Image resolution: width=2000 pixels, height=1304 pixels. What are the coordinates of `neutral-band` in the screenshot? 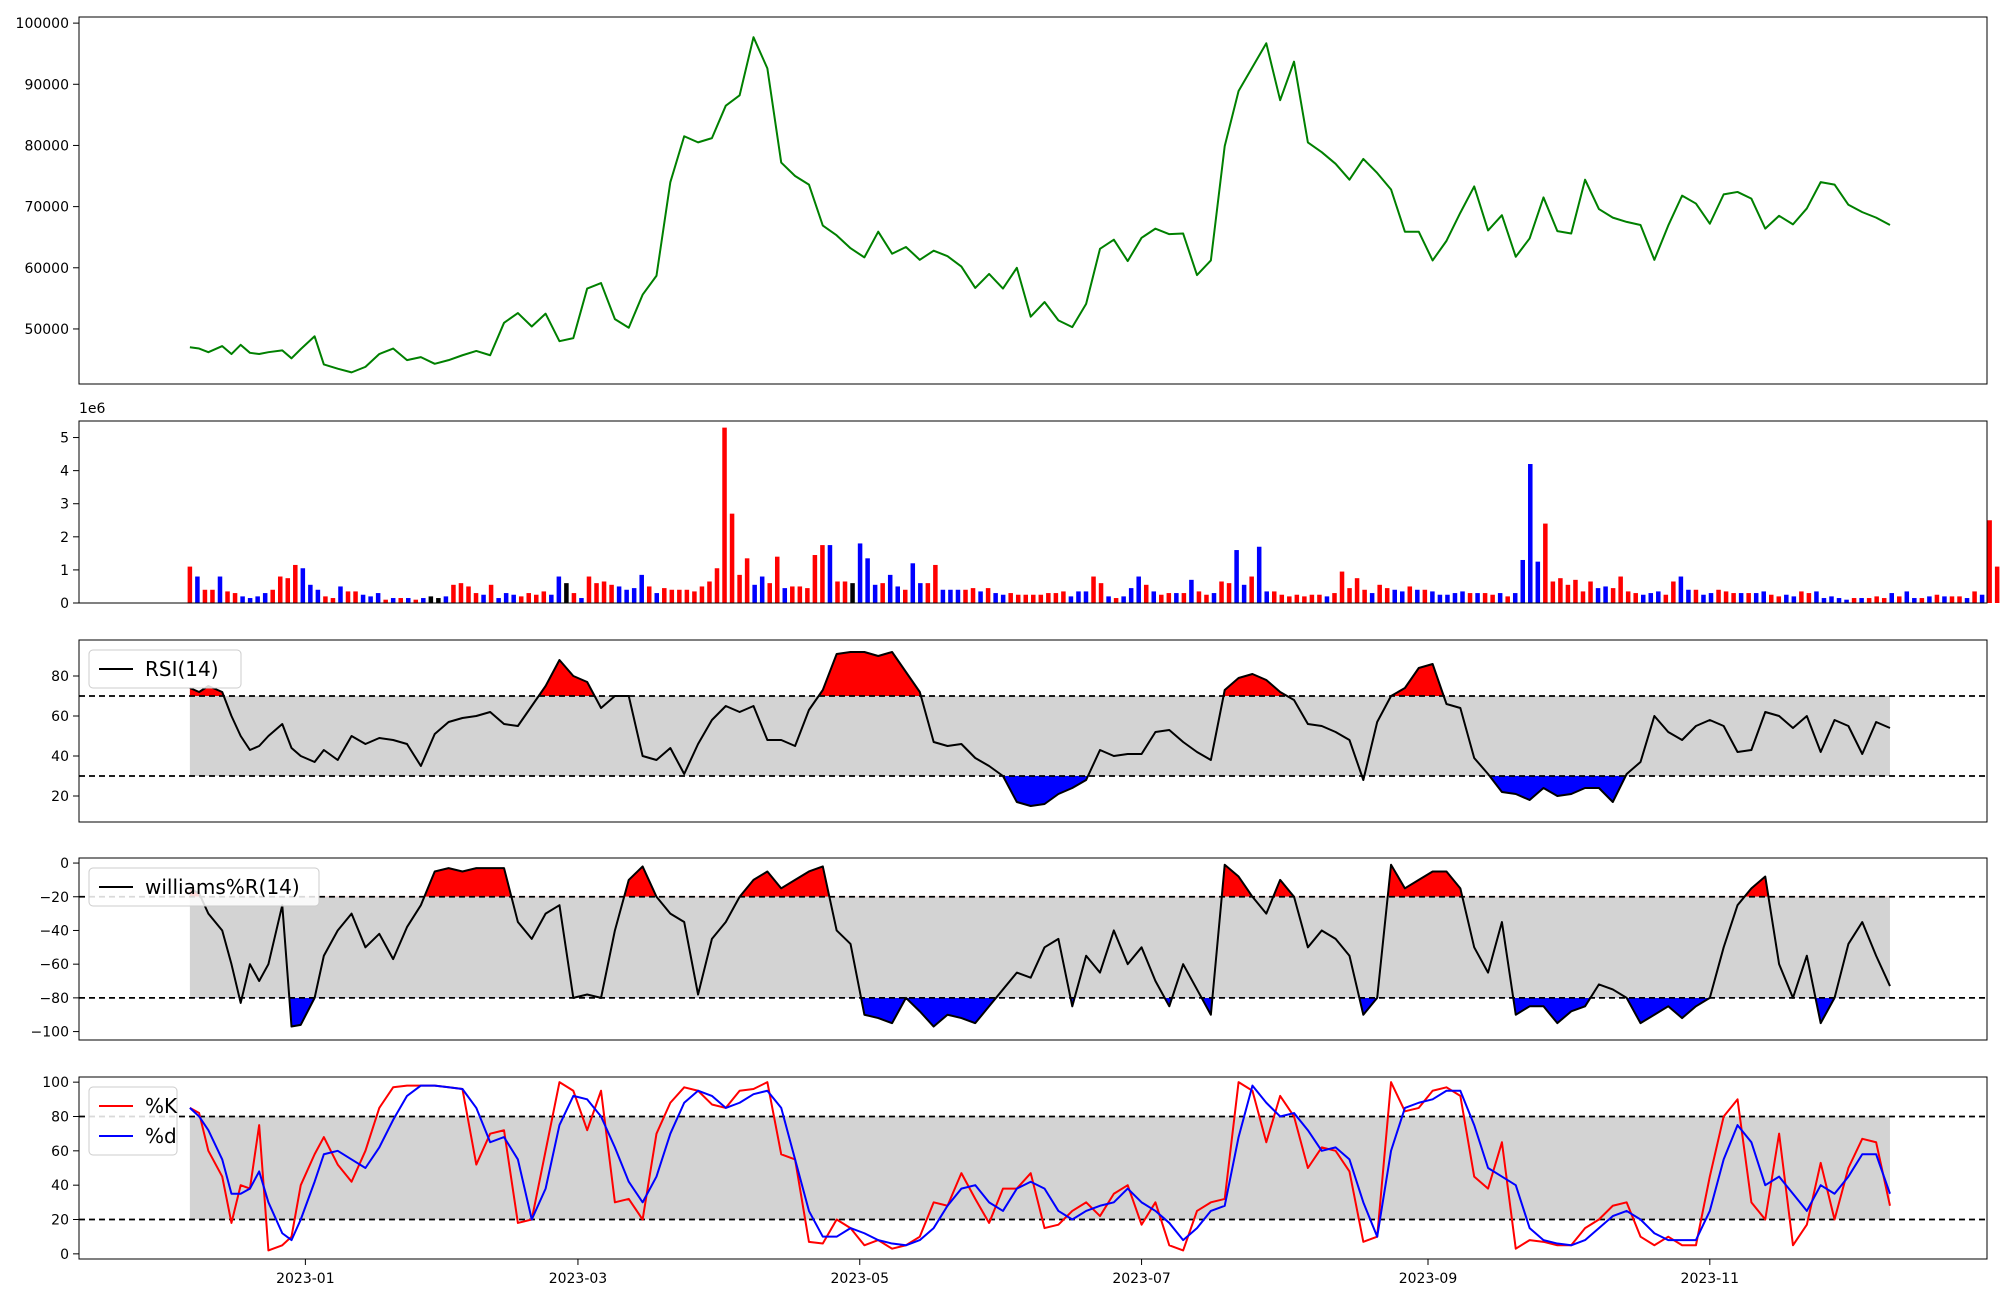 It's located at (1039, 736).